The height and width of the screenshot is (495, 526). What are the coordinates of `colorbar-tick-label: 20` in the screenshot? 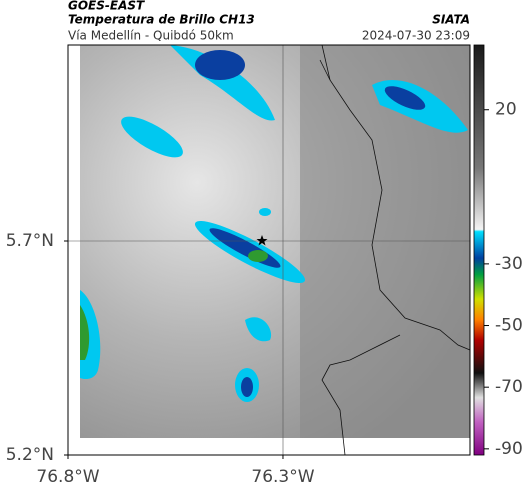 It's located at (506, 110).